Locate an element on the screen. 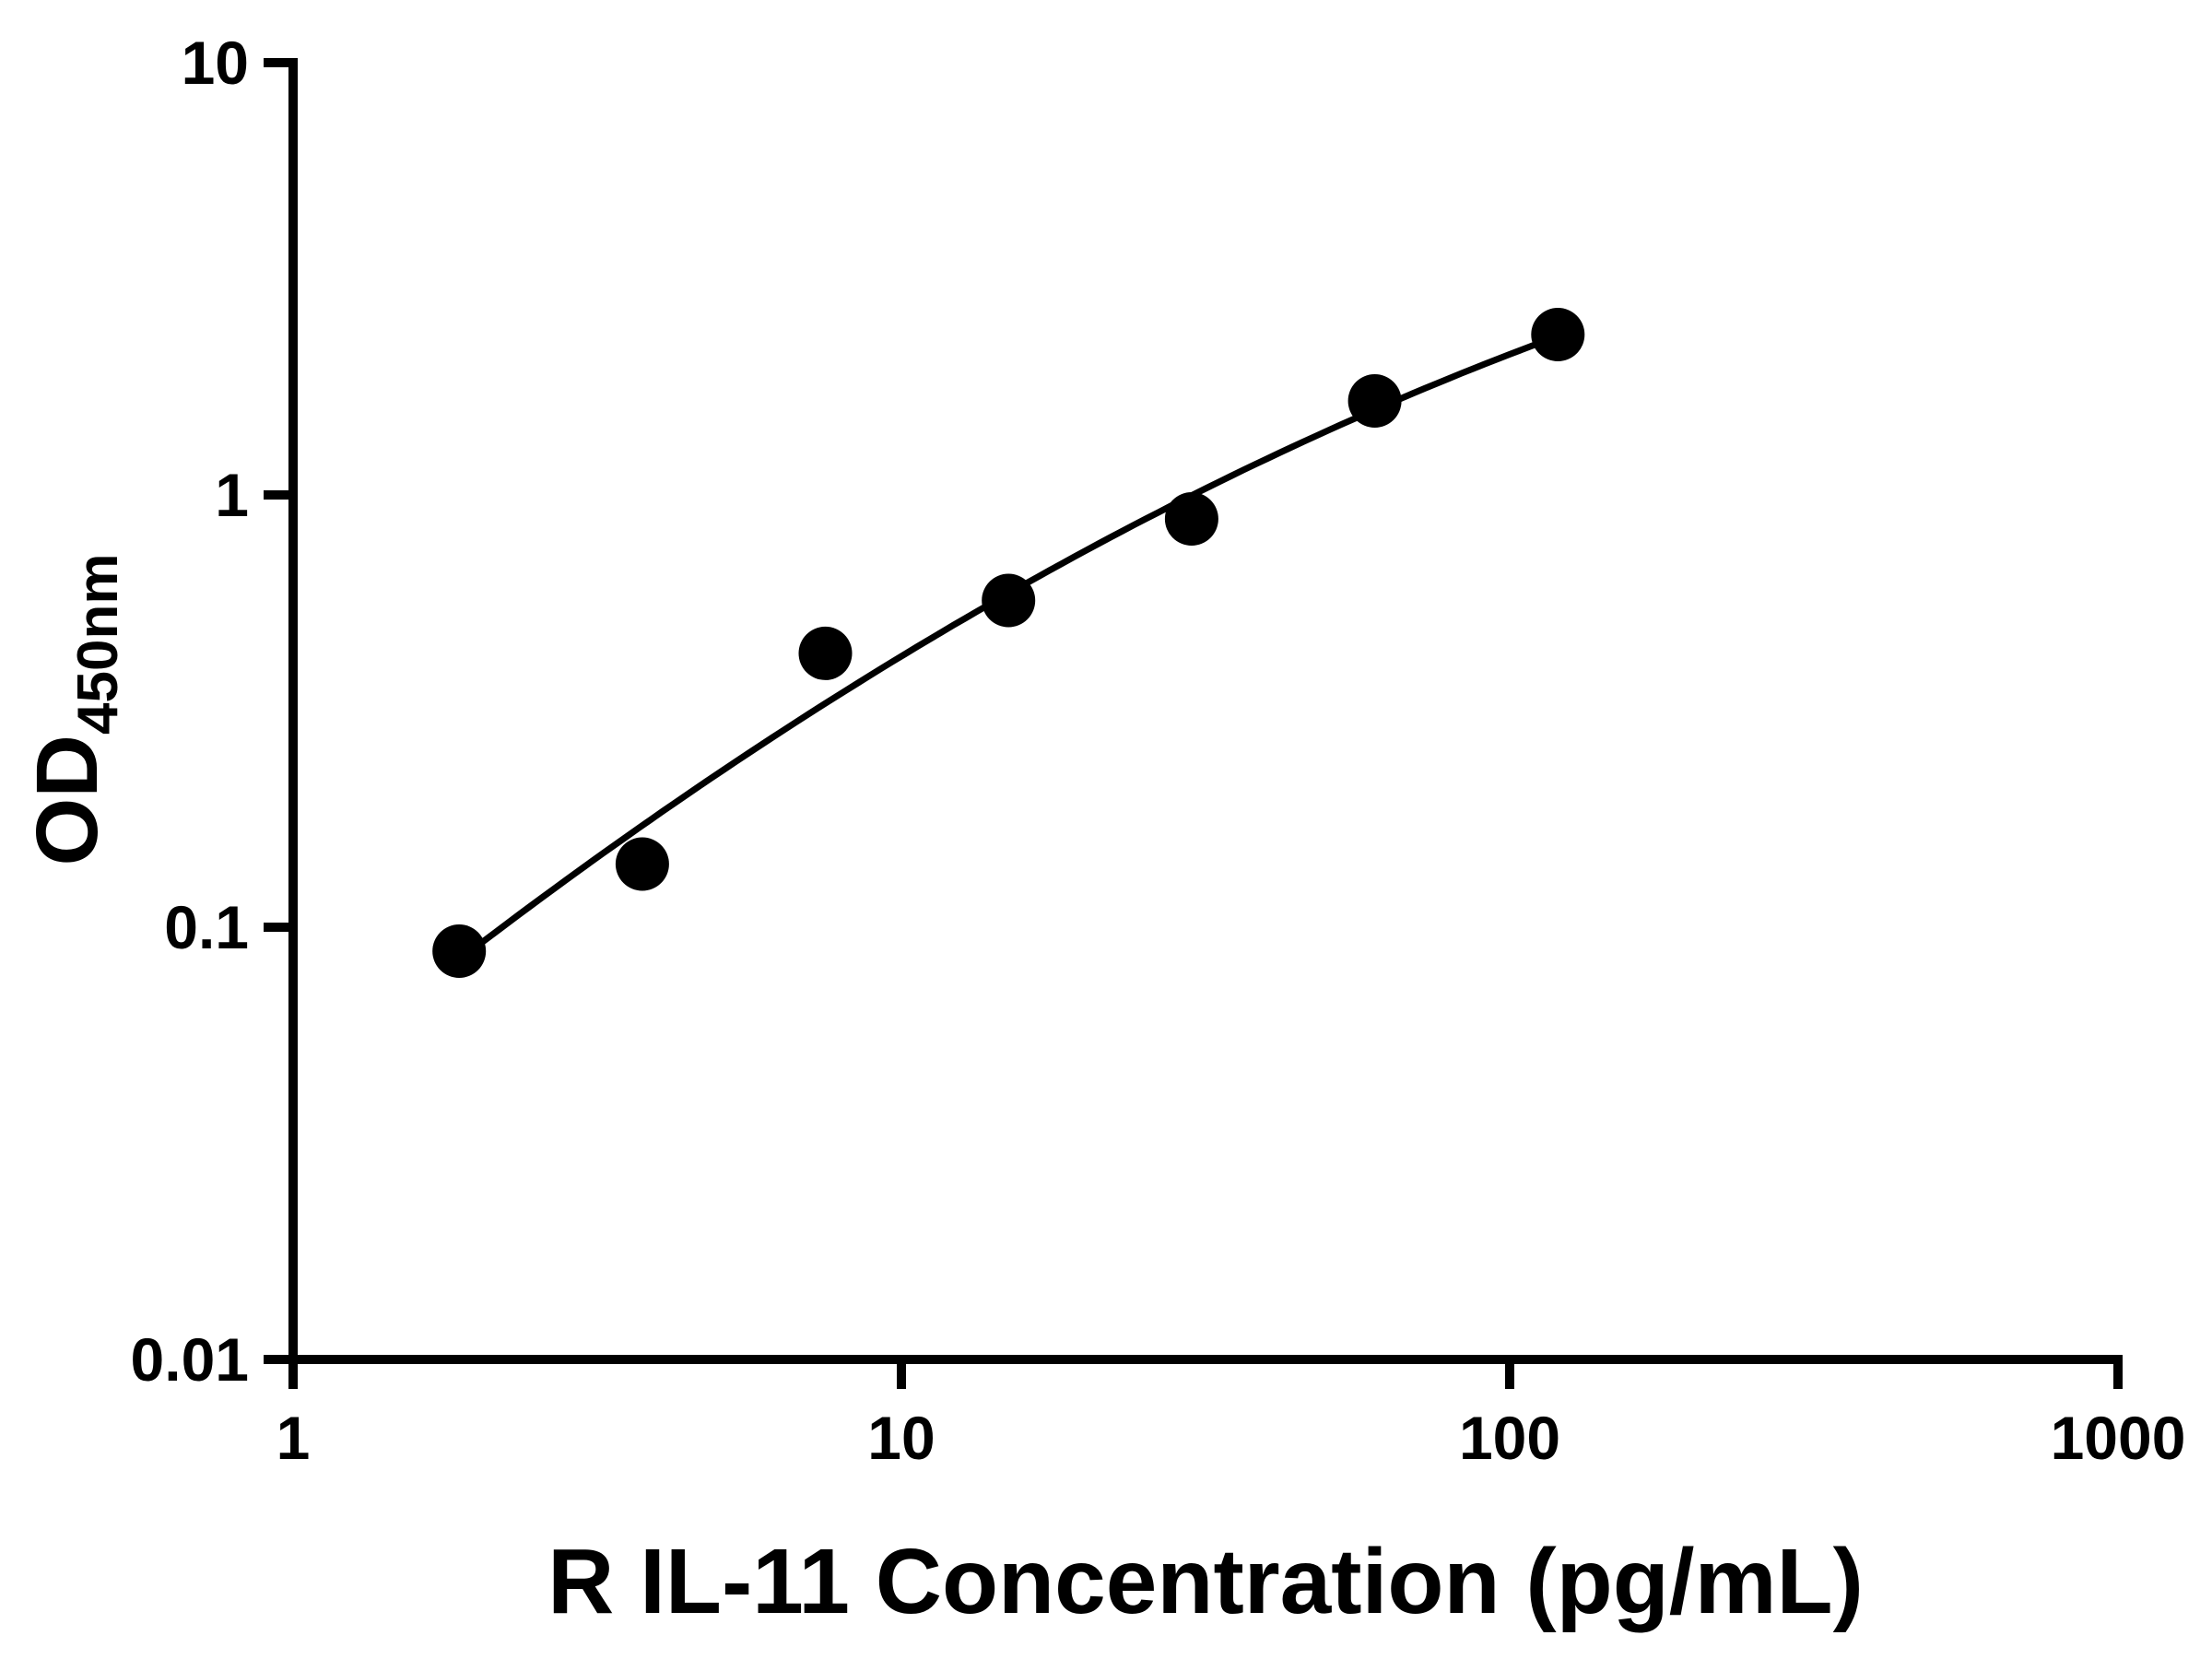 This screenshot has width=2212, height=1659. x-axis-title: R IL-11 Concentration (pg/mL) is located at coordinates (1205, 1581).